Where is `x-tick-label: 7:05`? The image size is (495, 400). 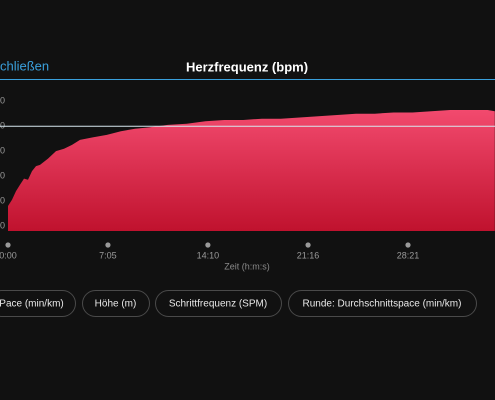 x-tick-label: 7:05 is located at coordinates (108, 255).